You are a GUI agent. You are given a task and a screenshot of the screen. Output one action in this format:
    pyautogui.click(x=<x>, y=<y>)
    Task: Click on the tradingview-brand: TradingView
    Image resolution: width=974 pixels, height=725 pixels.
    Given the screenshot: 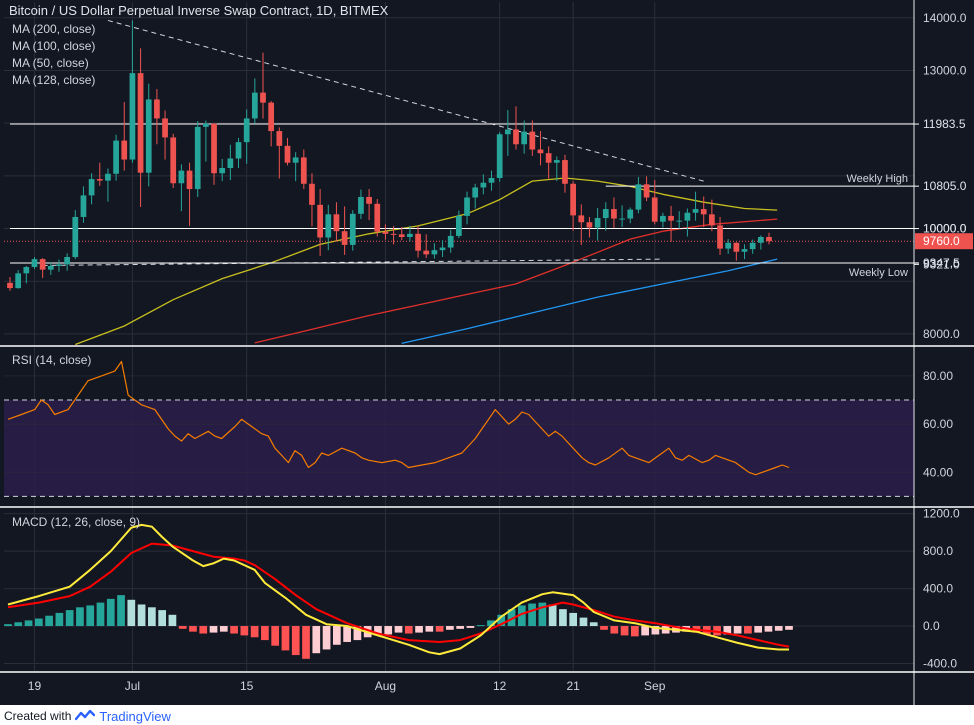 What is the action you would take?
    pyautogui.click(x=135, y=716)
    